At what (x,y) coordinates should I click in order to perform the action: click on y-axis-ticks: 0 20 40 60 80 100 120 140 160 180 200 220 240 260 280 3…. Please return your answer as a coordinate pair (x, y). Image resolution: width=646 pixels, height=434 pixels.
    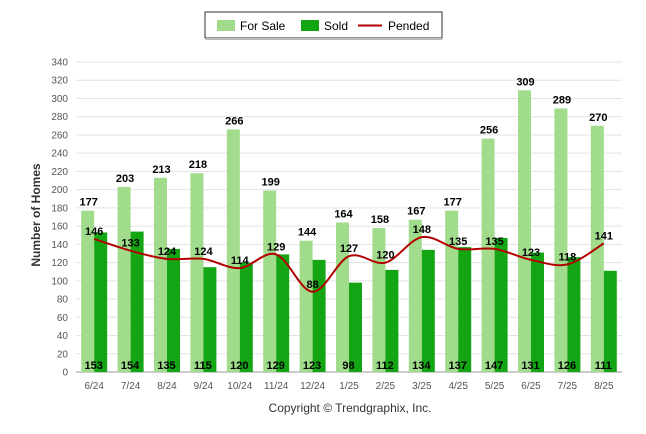
    Looking at the image, I should click on (59, 218).